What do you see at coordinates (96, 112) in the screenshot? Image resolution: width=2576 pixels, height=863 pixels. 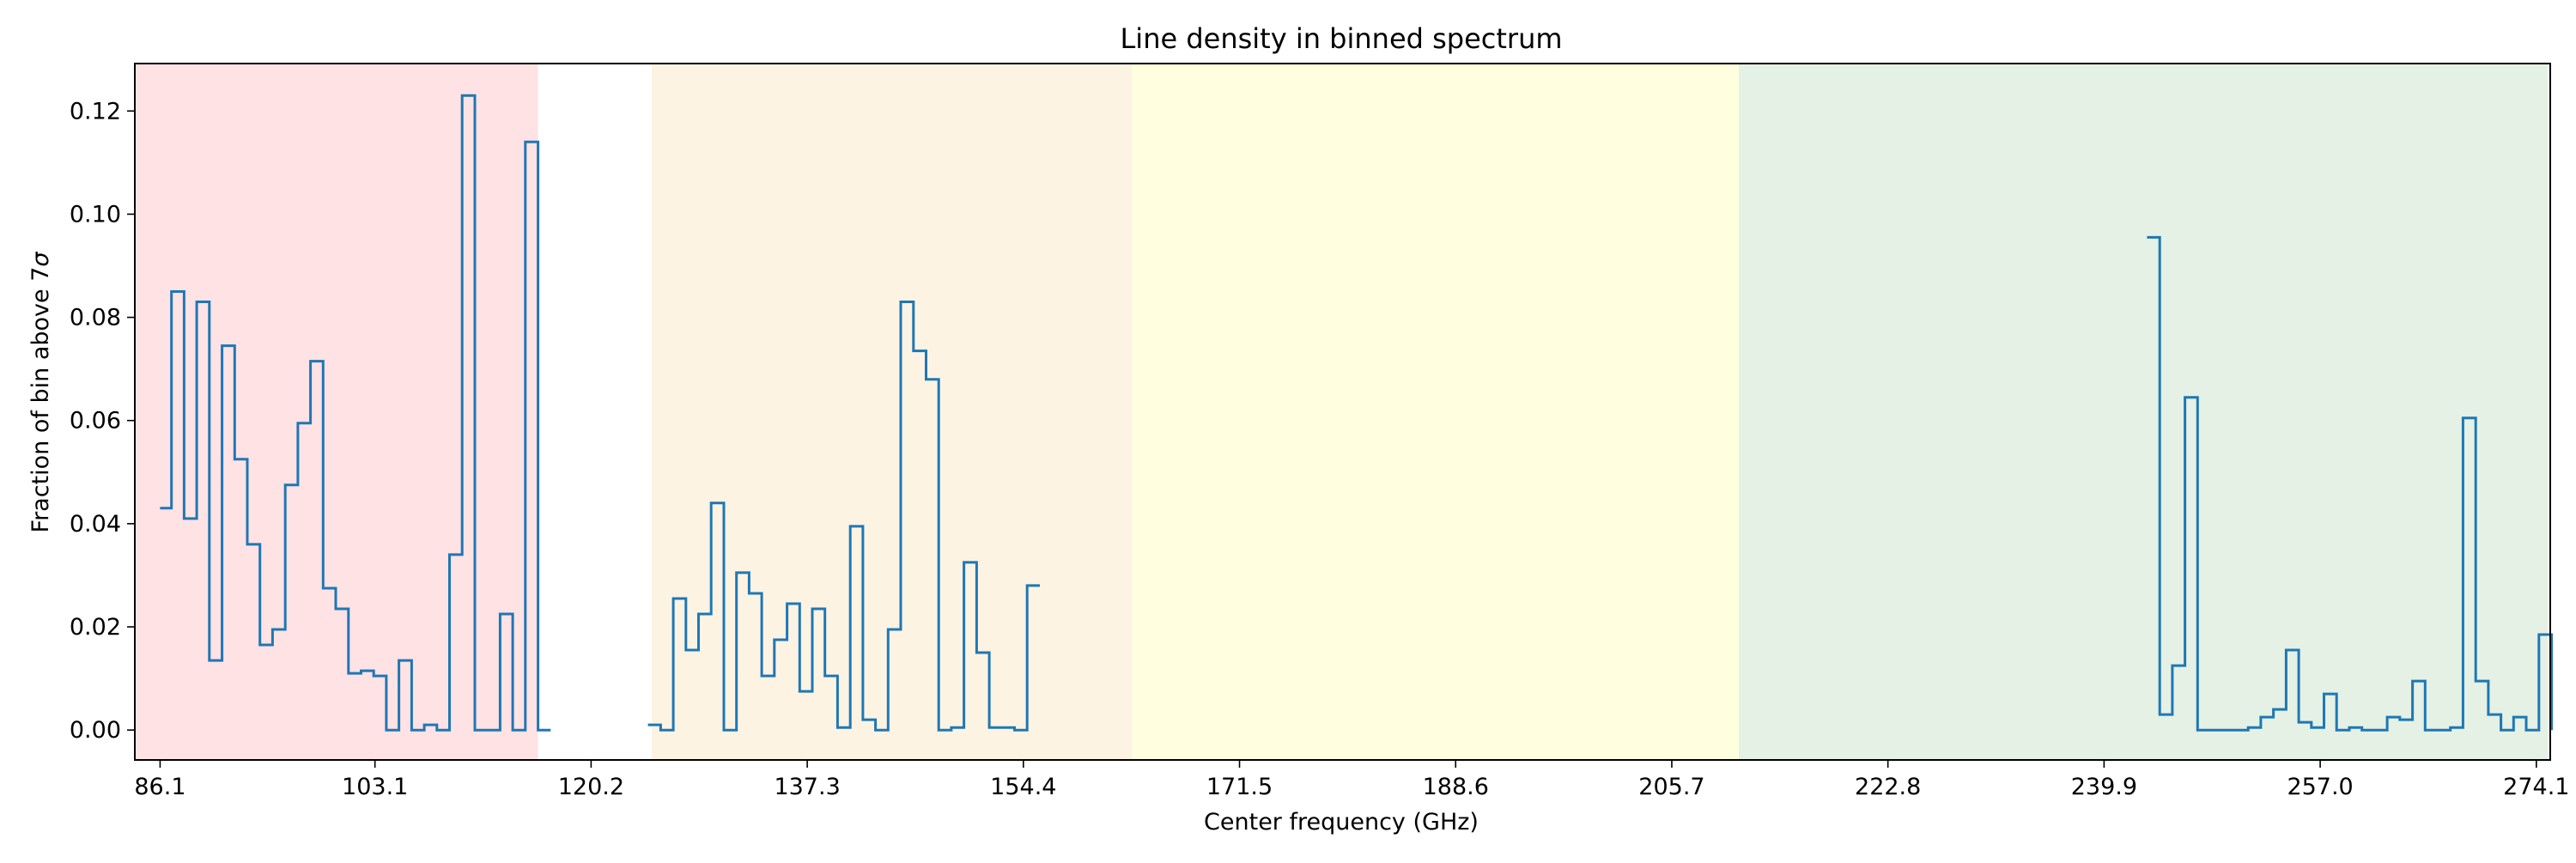 I see `y-tick-label: 0.12` at bounding box center [96, 112].